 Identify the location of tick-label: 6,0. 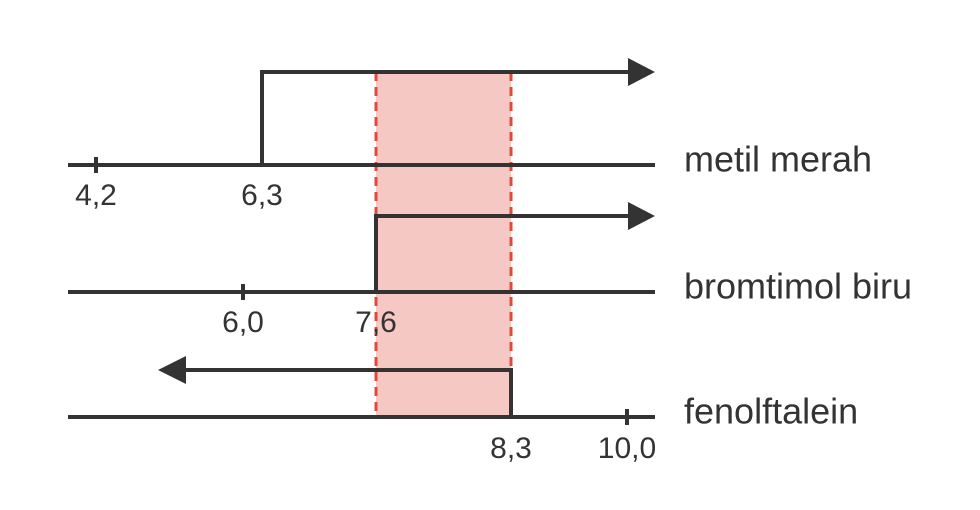
(243, 322).